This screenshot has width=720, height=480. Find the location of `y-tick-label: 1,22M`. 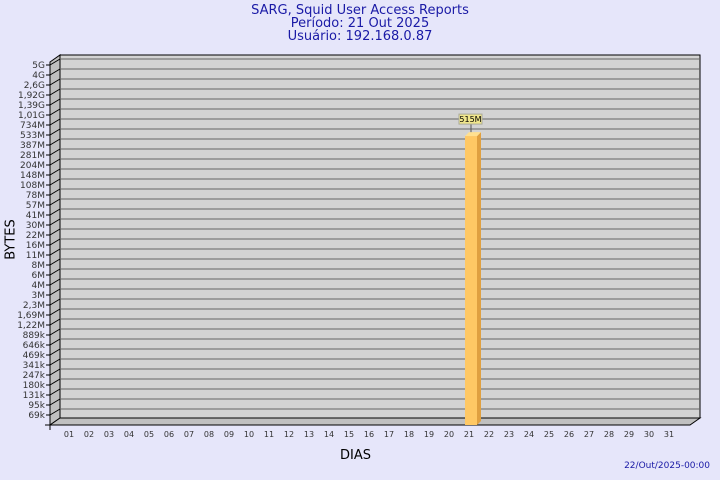

y-tick-label: 1,22M is located at coordinates (31, 326).